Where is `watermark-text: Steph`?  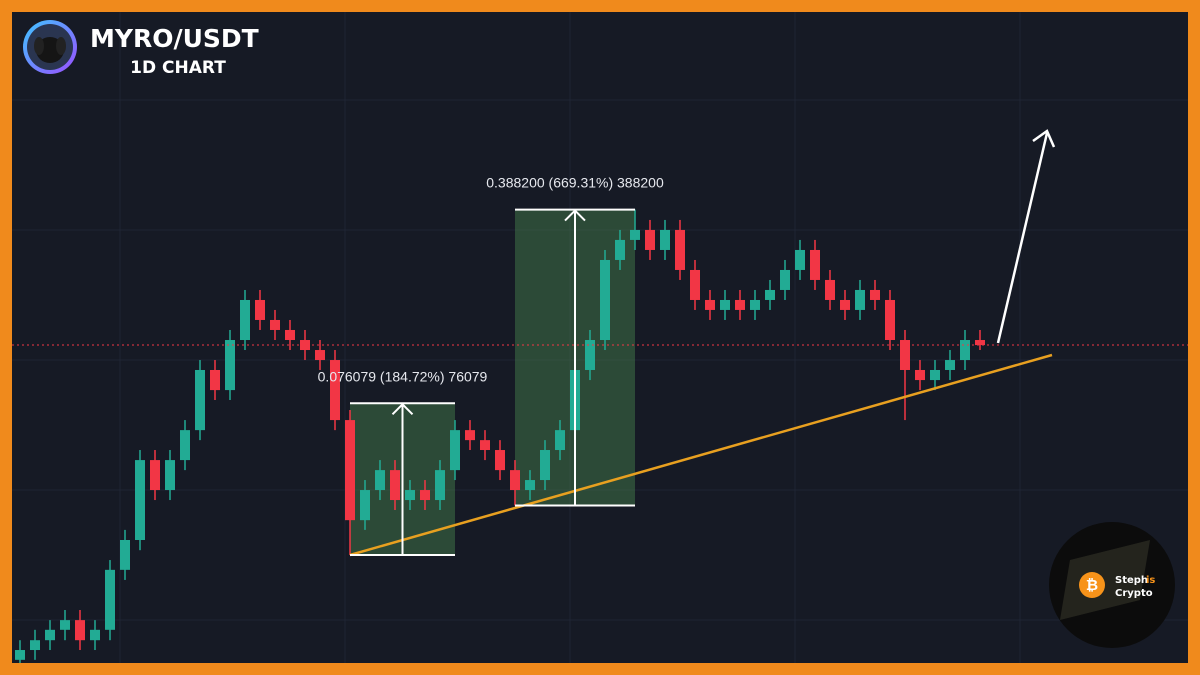 watermark-text: Steph is located at coordinates (1131, 580).